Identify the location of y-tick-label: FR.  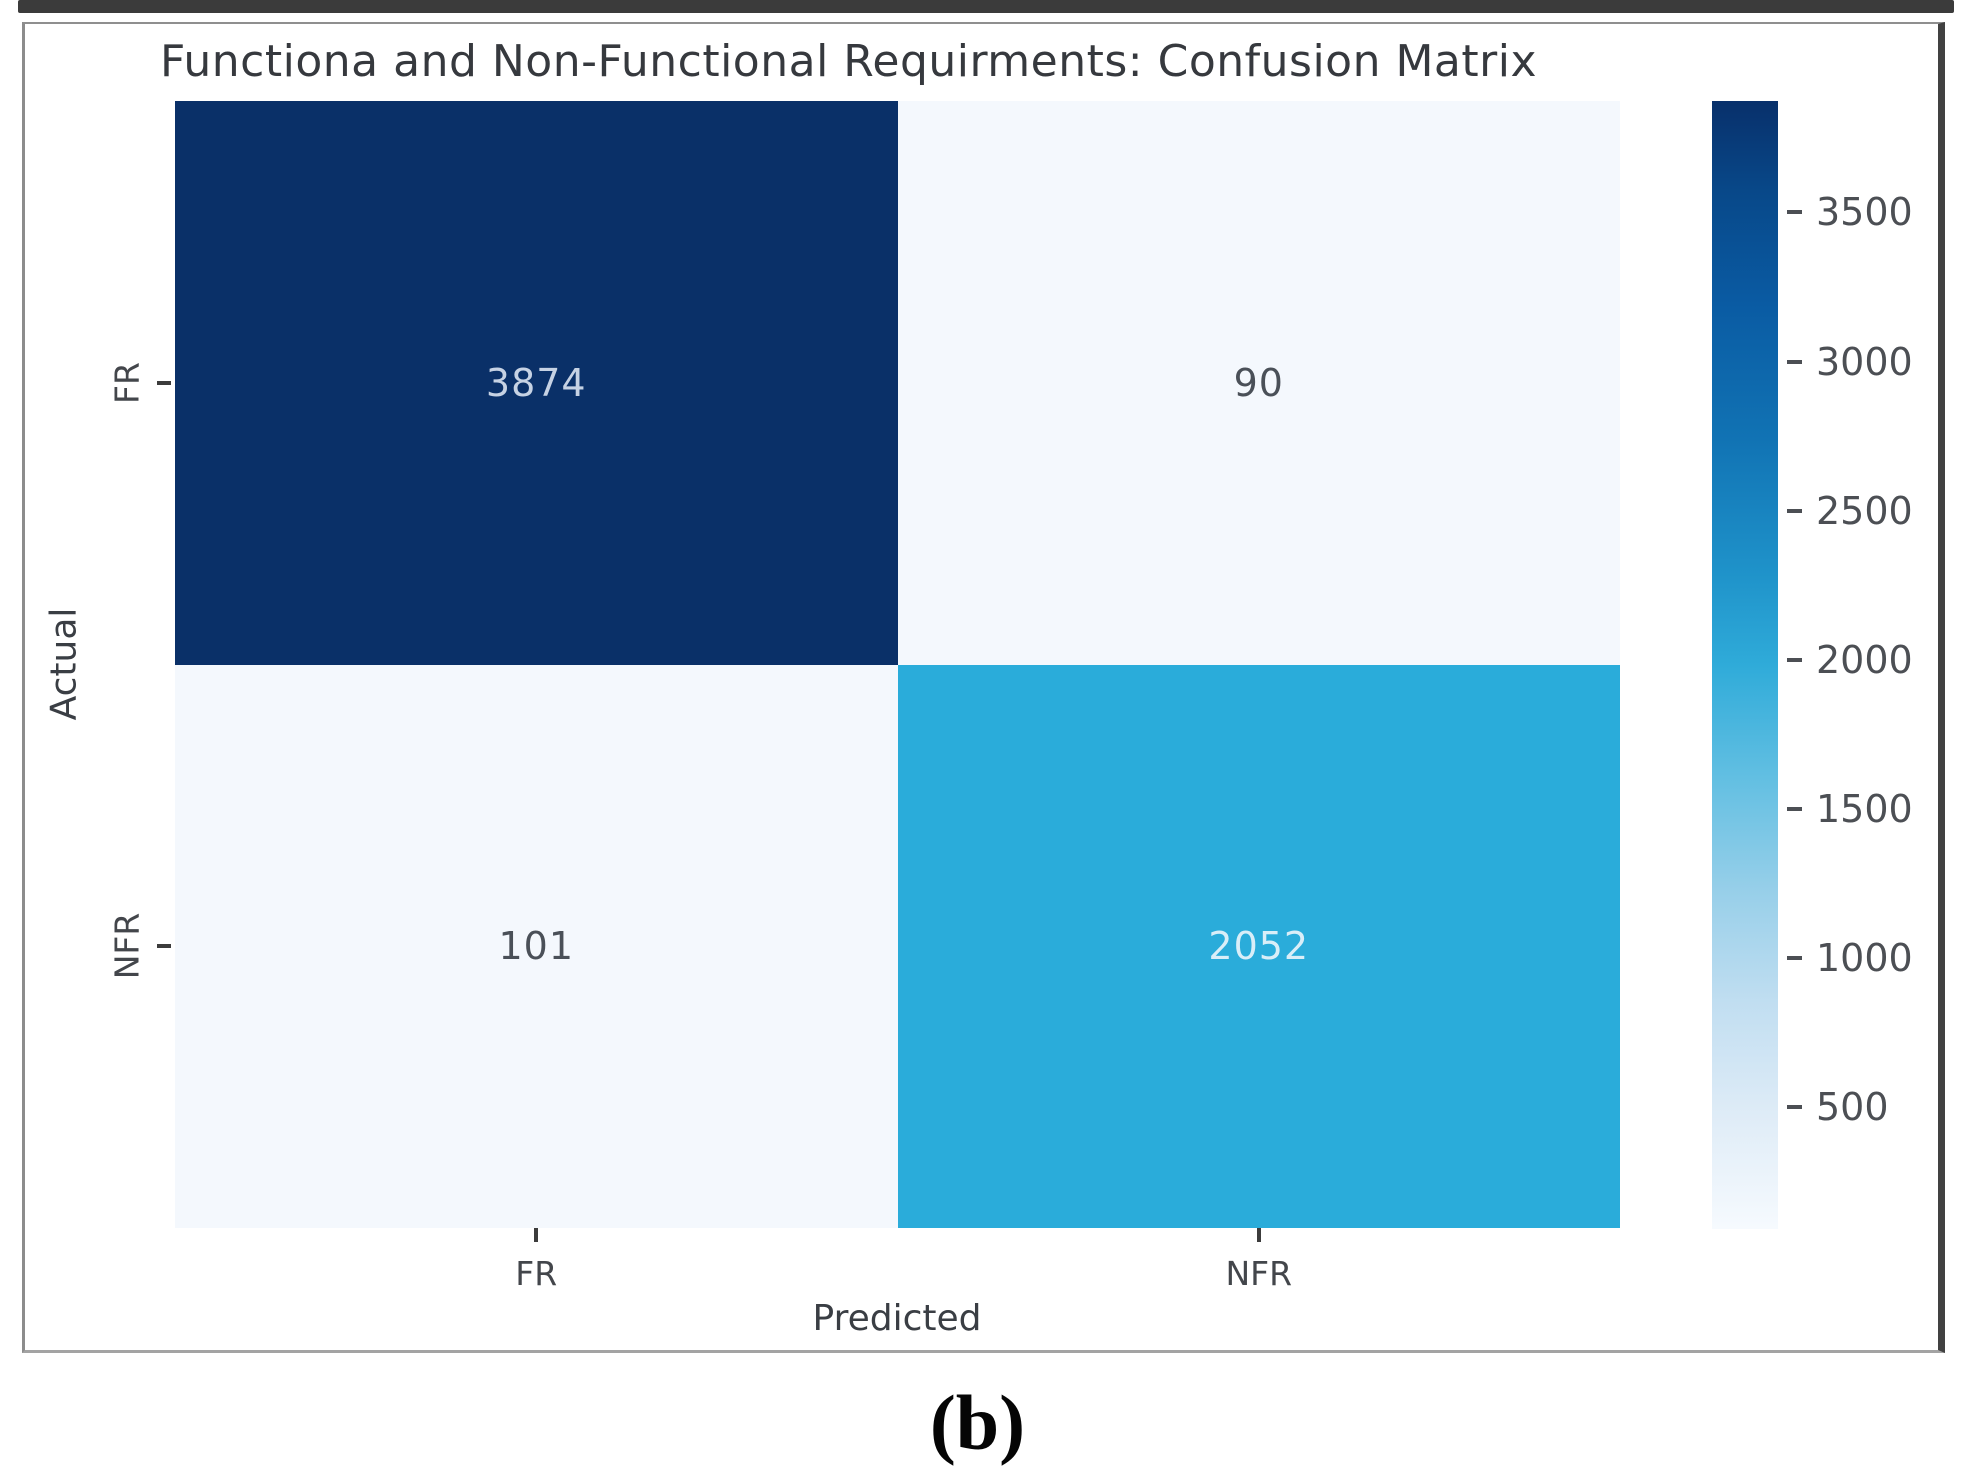
(127, 382).